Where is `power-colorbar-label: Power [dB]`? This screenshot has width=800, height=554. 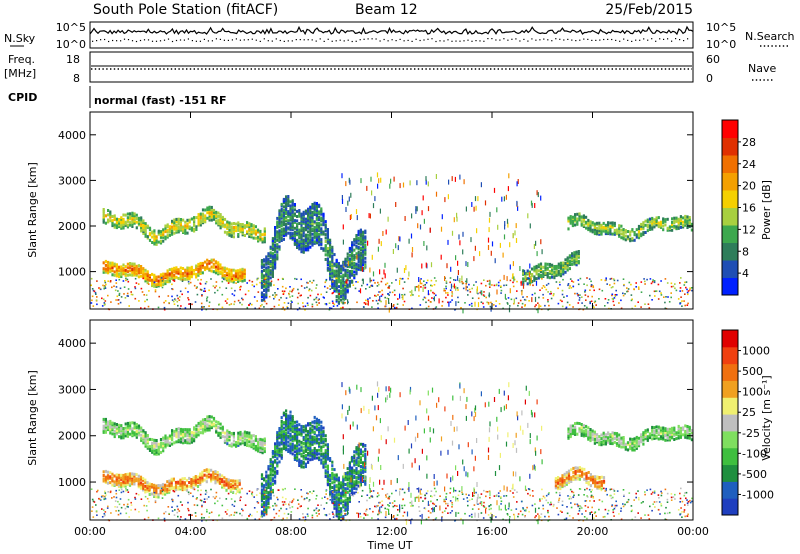 power-colorbar-label: Power [dB] is located at coordinates (766, 210).